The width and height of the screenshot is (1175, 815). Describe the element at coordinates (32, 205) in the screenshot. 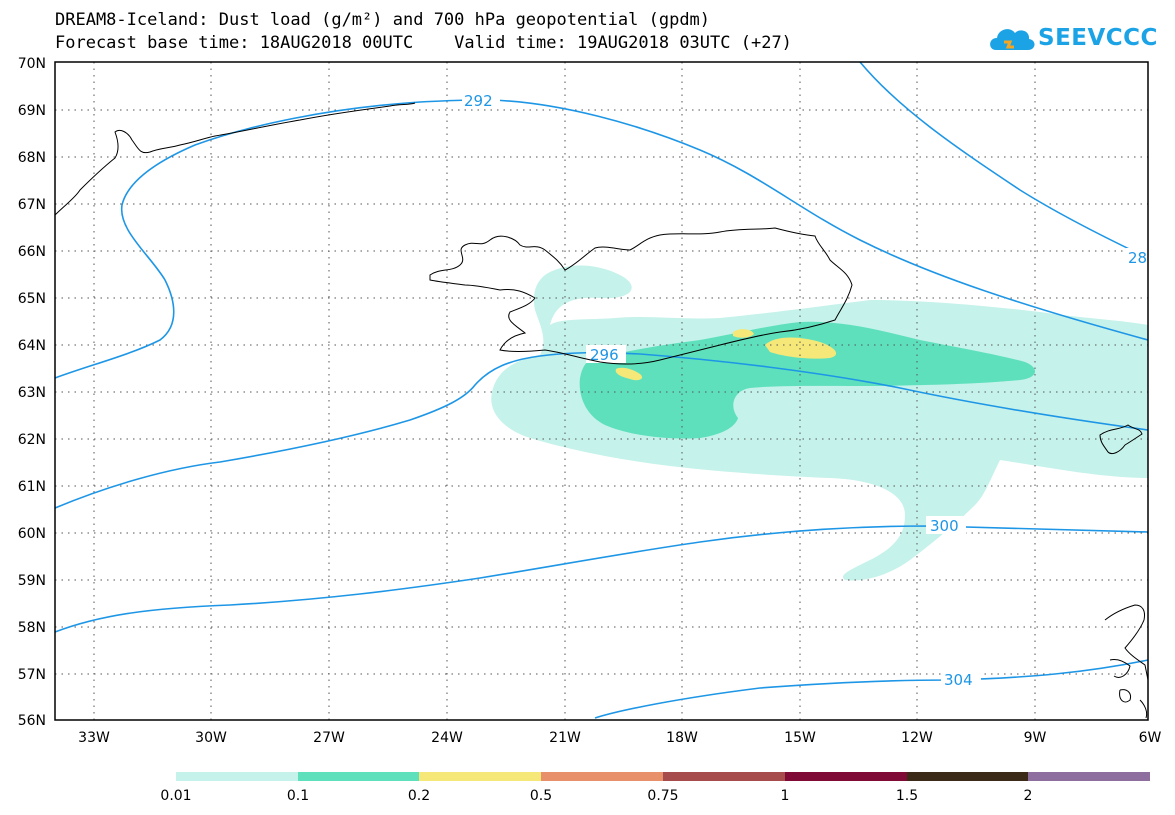

I see `lat-label: 67N` at that location.